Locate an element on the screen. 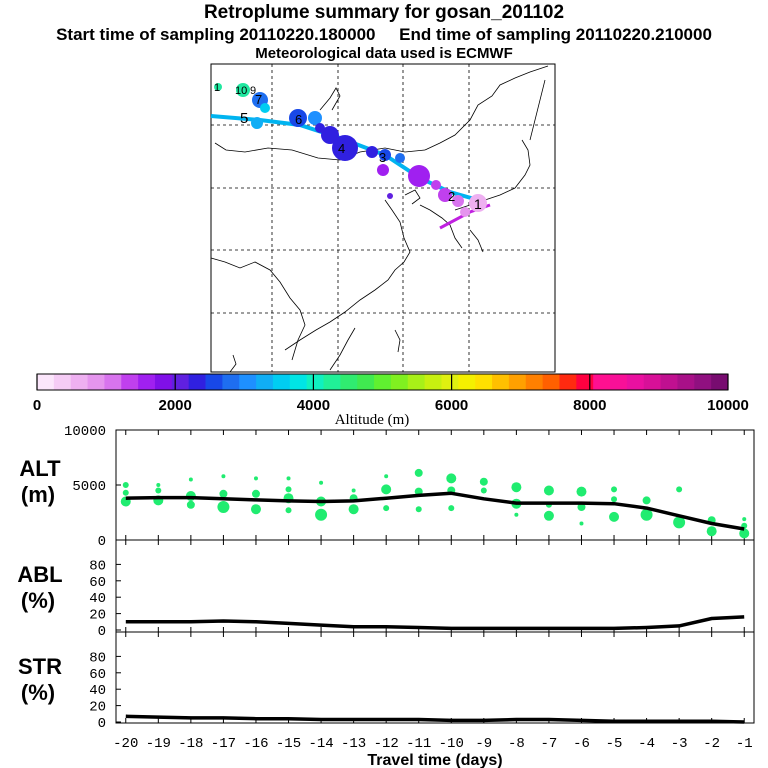 The height and width of the screenshot is (768, 768). plume-label: 10 is located at coordinates (241, 91).